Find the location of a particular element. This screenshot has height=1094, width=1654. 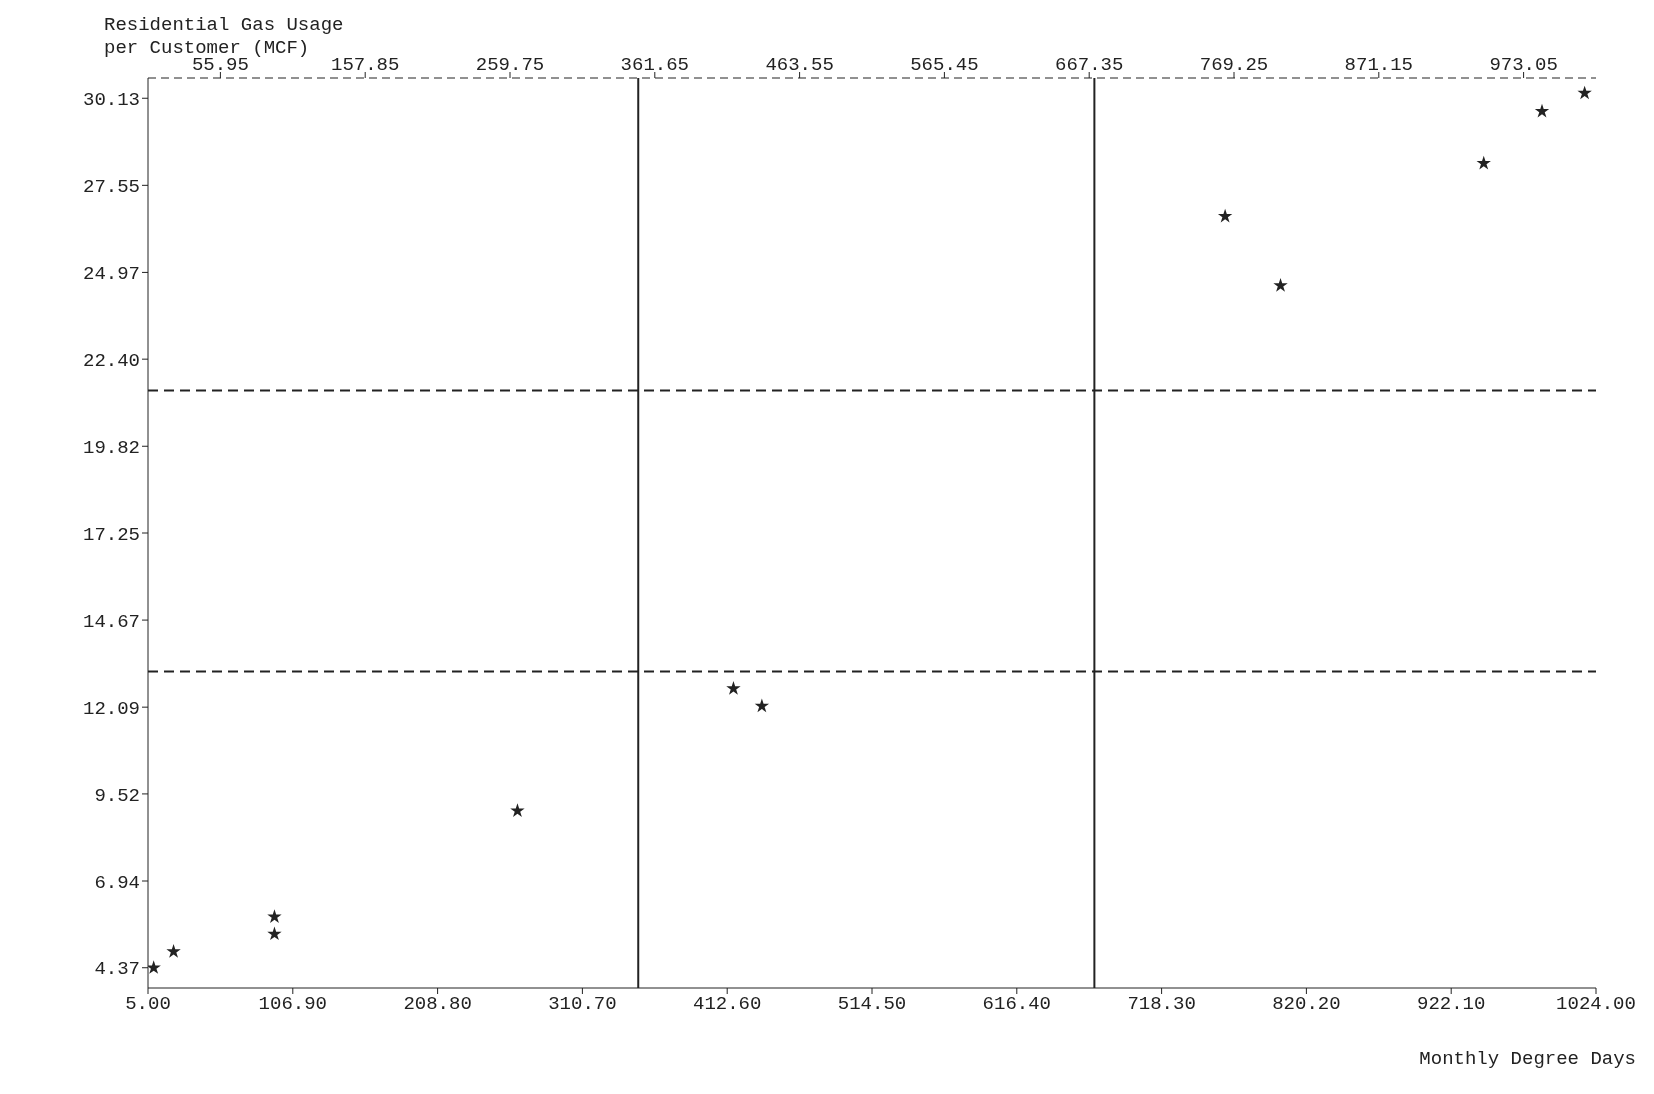

x2-tick-label: 769.25 is located at coordinates (1234, 65).